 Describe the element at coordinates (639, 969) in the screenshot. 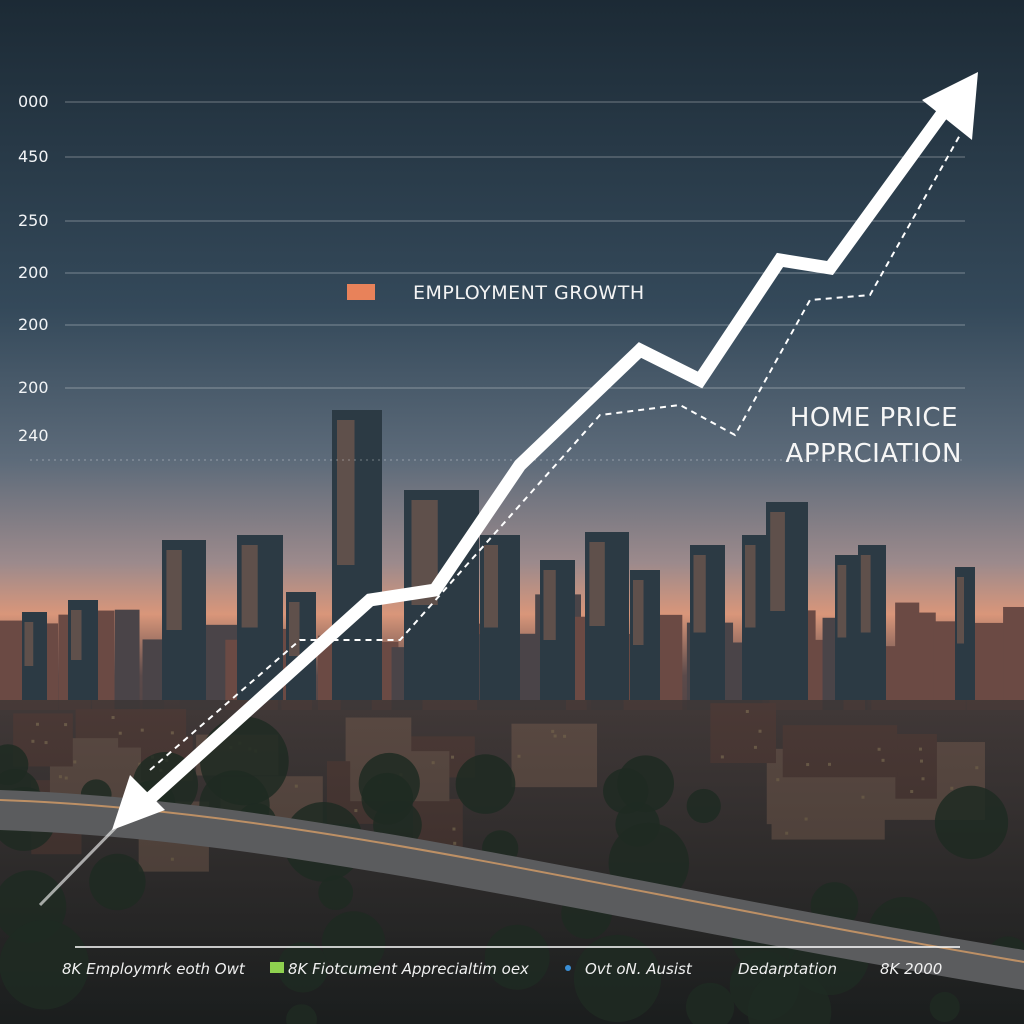

I see `footer-label: Ovt oN. Ausist` at that location.